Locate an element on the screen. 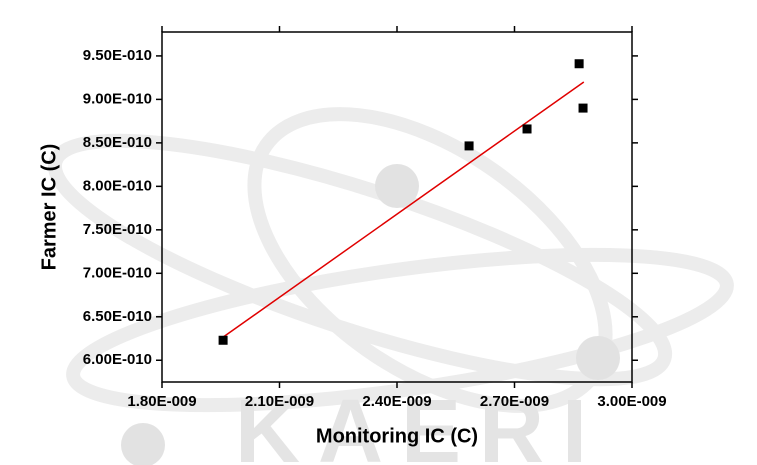  y-tick-label: 9.00E-010 is located at coordinates (117, 98).